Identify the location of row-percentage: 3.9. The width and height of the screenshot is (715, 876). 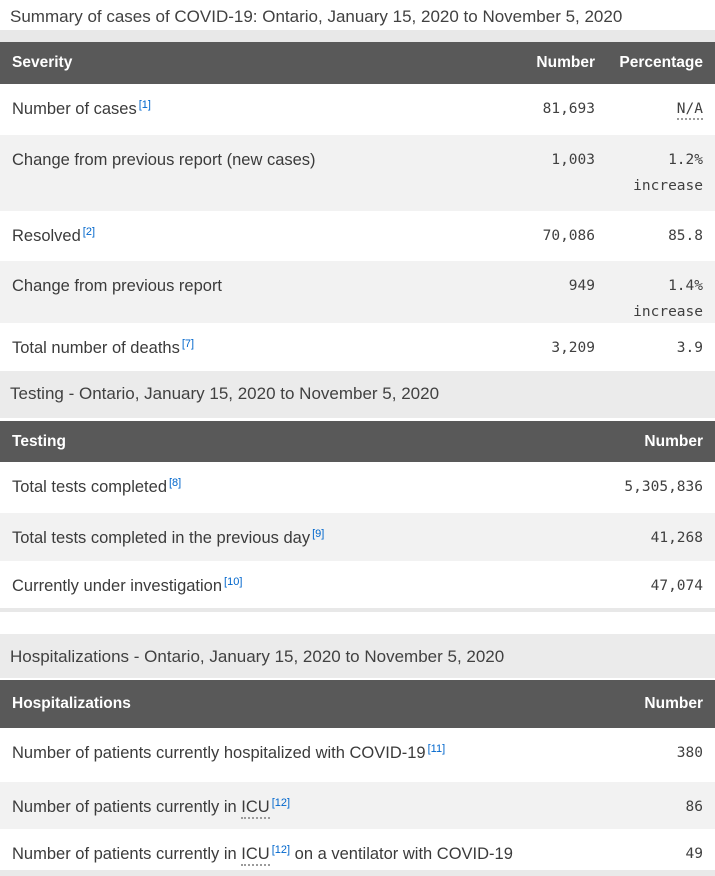
(689, 348).